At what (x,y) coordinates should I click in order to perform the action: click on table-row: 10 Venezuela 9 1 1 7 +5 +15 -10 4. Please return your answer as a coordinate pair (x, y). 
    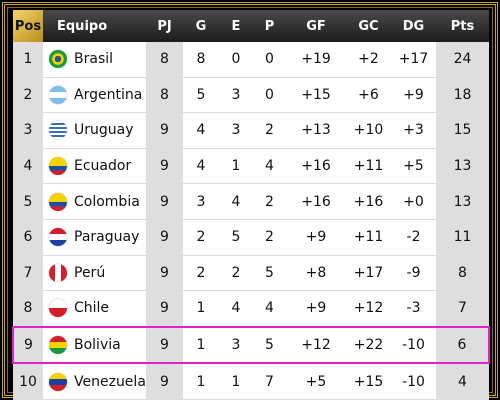
    Looking at the image, I should click on (251, 381).